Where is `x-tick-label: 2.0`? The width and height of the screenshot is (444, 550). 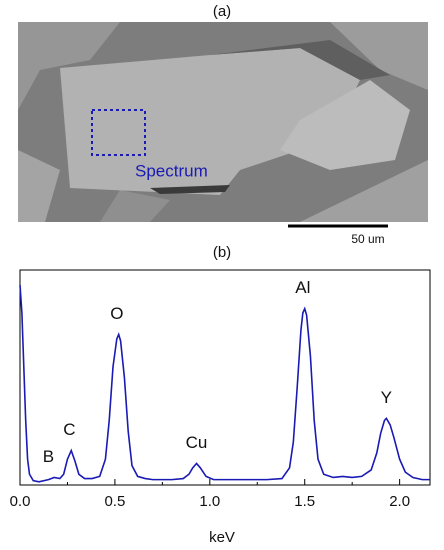 x-tick-label: 2.0 is located at coordinates (399, 501).